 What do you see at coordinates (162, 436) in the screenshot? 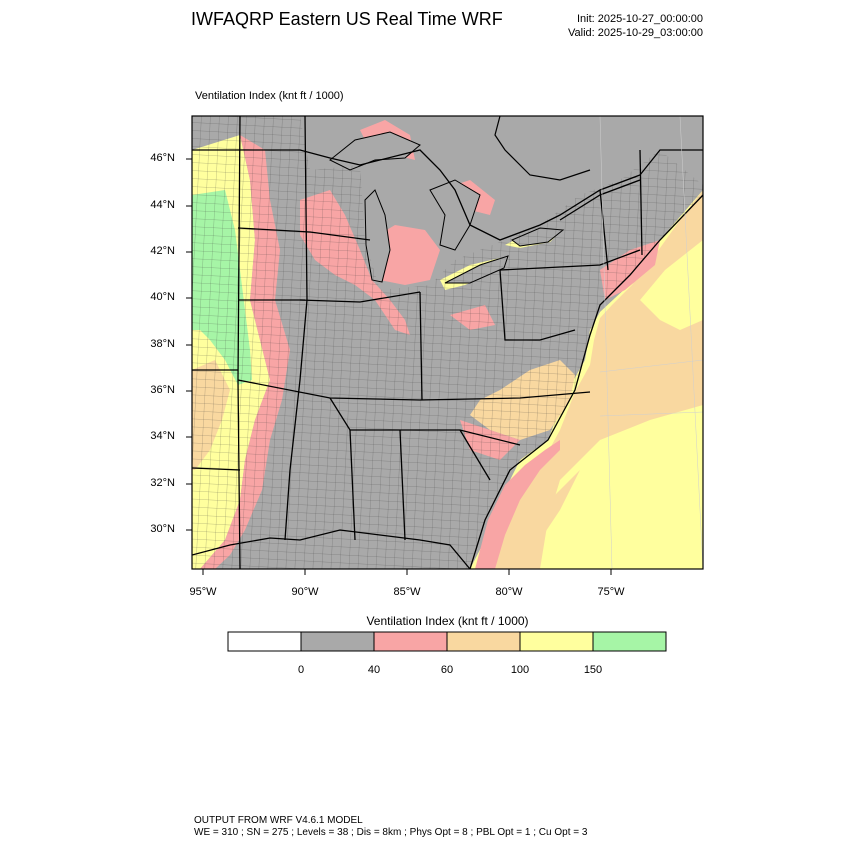
I see `lat-label: 34°N` at bounding box center [162, 436].